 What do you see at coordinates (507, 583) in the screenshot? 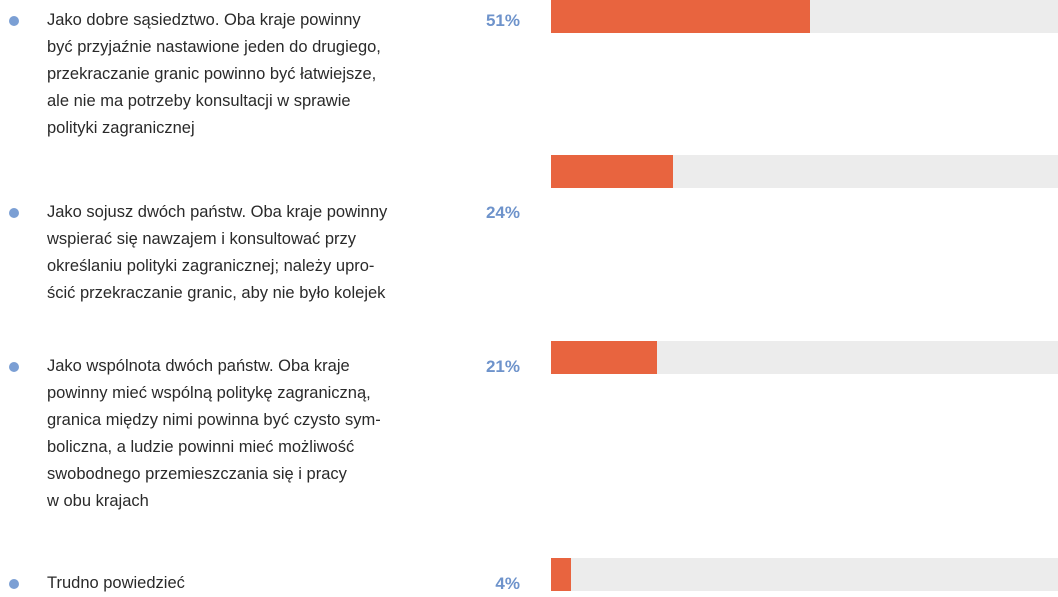
I see `value-label: 4%` at bounding box center [507, 583].